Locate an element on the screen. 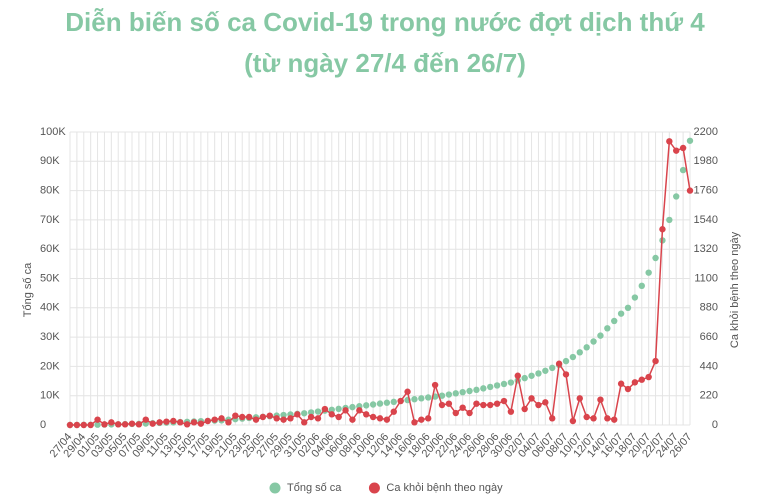 This screenshot has height=501, width=770. y2-tick-label: 220 is located at coordinates (709, 396).